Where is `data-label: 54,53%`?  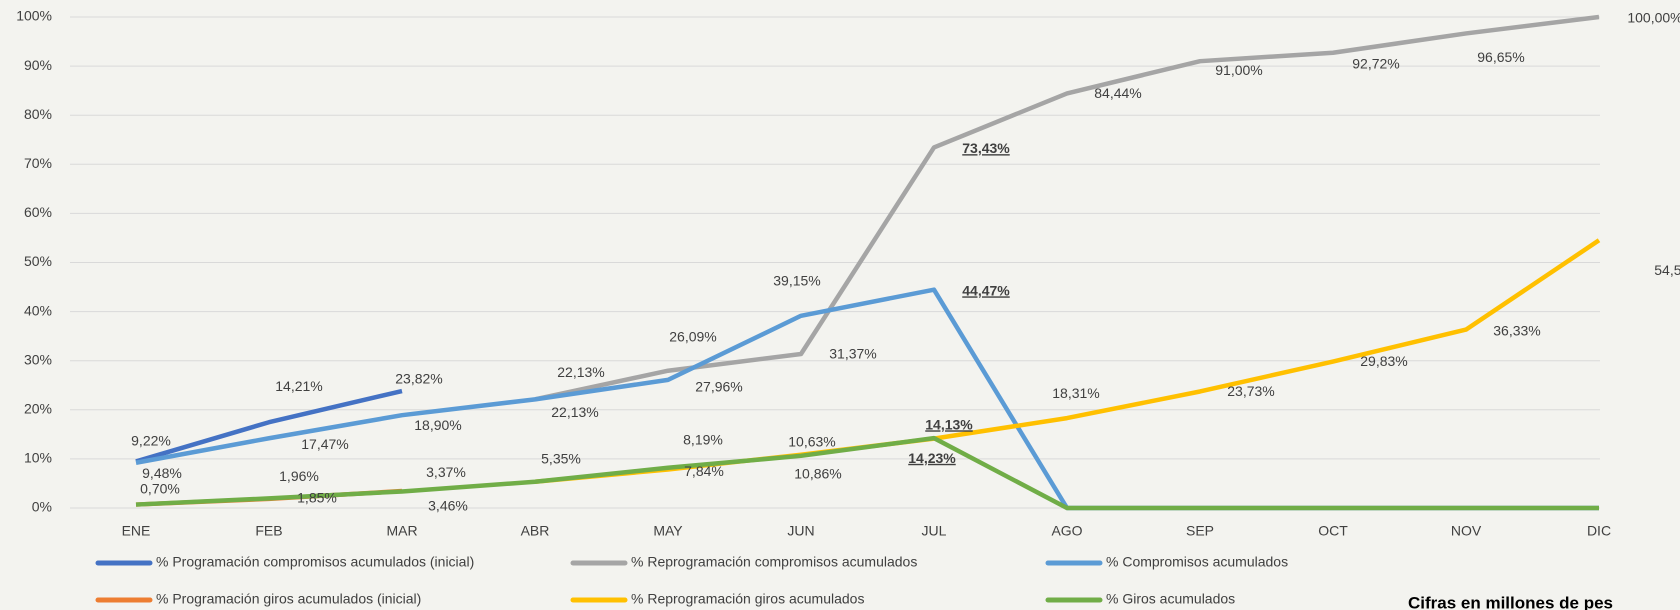
data-label: 54,53% is located at coordinates (1667, 270).